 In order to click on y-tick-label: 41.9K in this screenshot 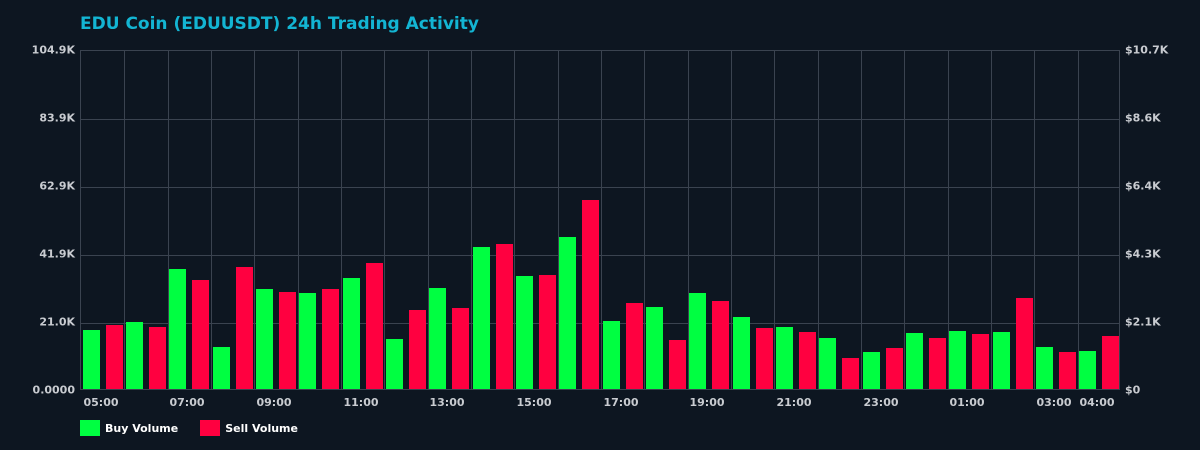, I will do `click(57, 254)`.